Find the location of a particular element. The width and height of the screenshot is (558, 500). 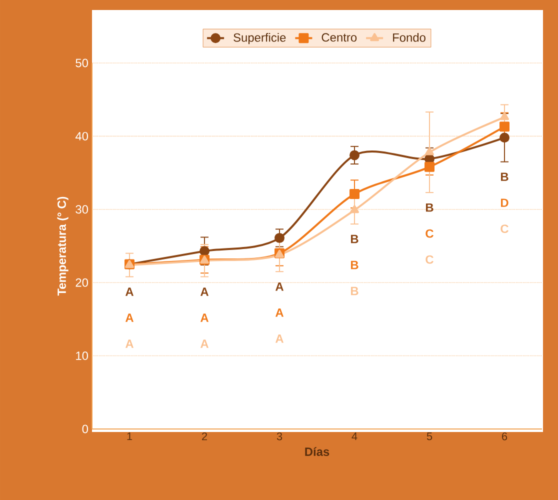

x-tick-label: 5 is located at coordinates (429, 436).